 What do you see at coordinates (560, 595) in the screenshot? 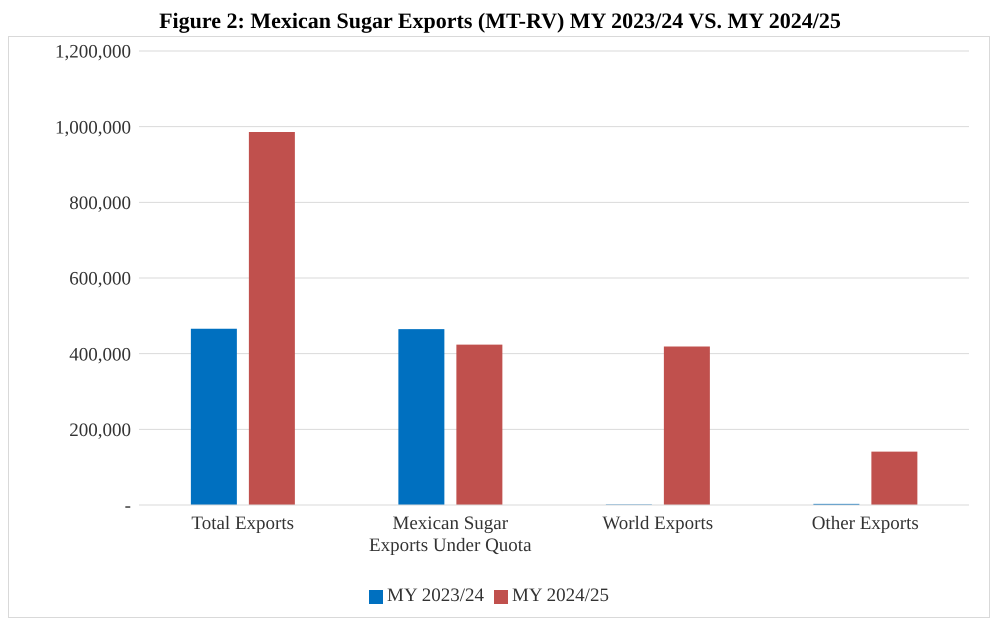
I see `legend-label: MY 2024/25` at bounding box center [560, 595].